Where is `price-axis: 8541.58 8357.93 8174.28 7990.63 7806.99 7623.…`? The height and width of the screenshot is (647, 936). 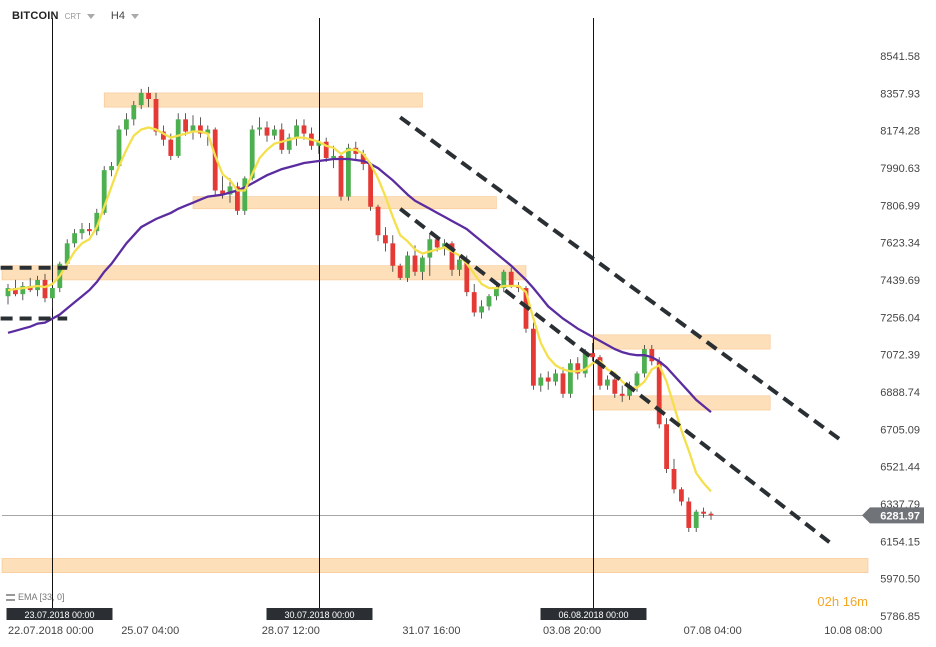 price-axis: 8541.58 8357.93 8174.28 7990.63 7806.99 7623.… is located at coordinates (893, 337).